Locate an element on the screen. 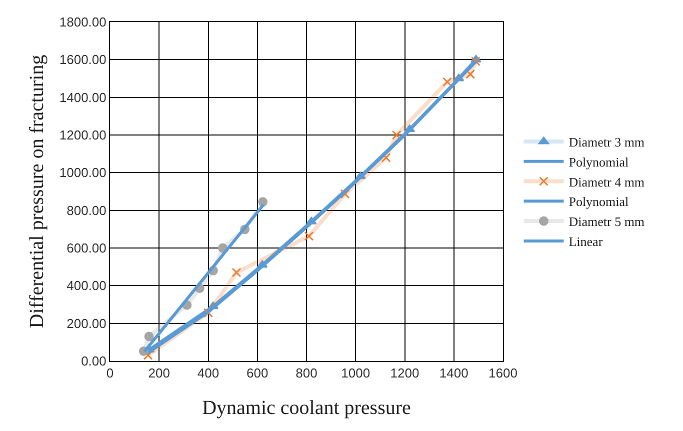  y-tick-label: 400.00 is located at coordinates (86, 286).